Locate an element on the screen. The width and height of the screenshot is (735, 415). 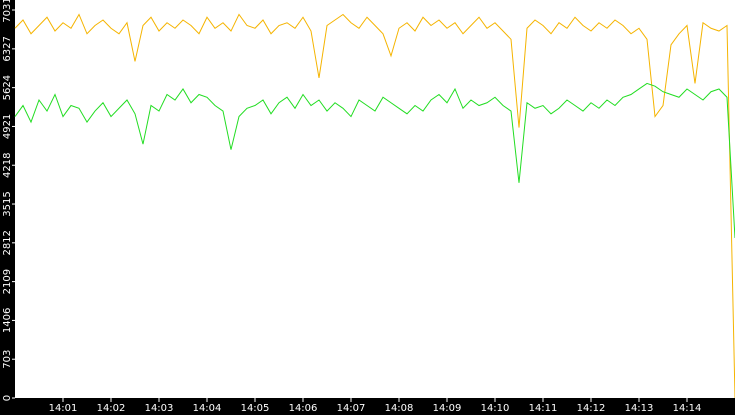
x-tick-label: 14:08 is located at coordinates (399, 408).